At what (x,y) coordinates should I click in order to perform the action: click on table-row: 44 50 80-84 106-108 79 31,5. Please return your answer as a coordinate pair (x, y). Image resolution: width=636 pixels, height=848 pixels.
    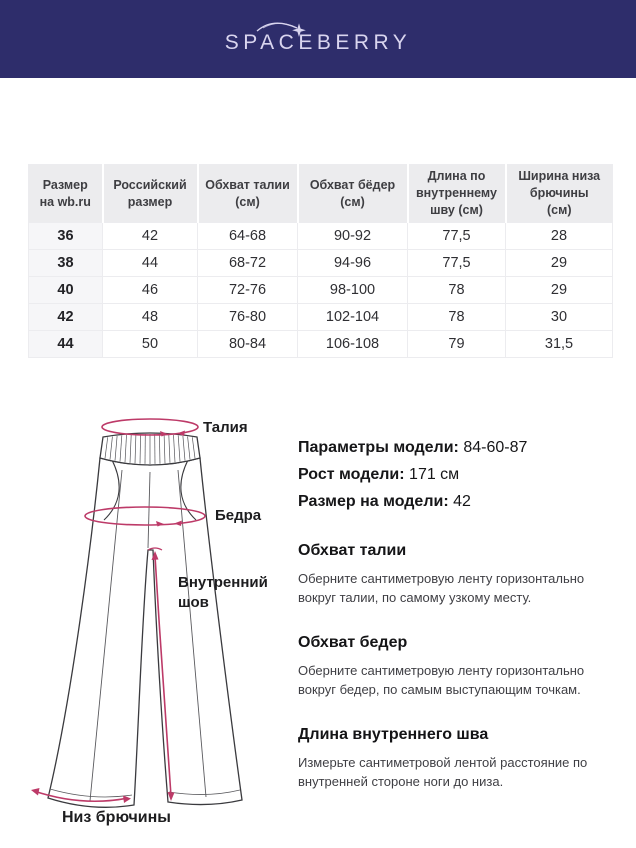
    Looking at the image, I should click on (320, 344).